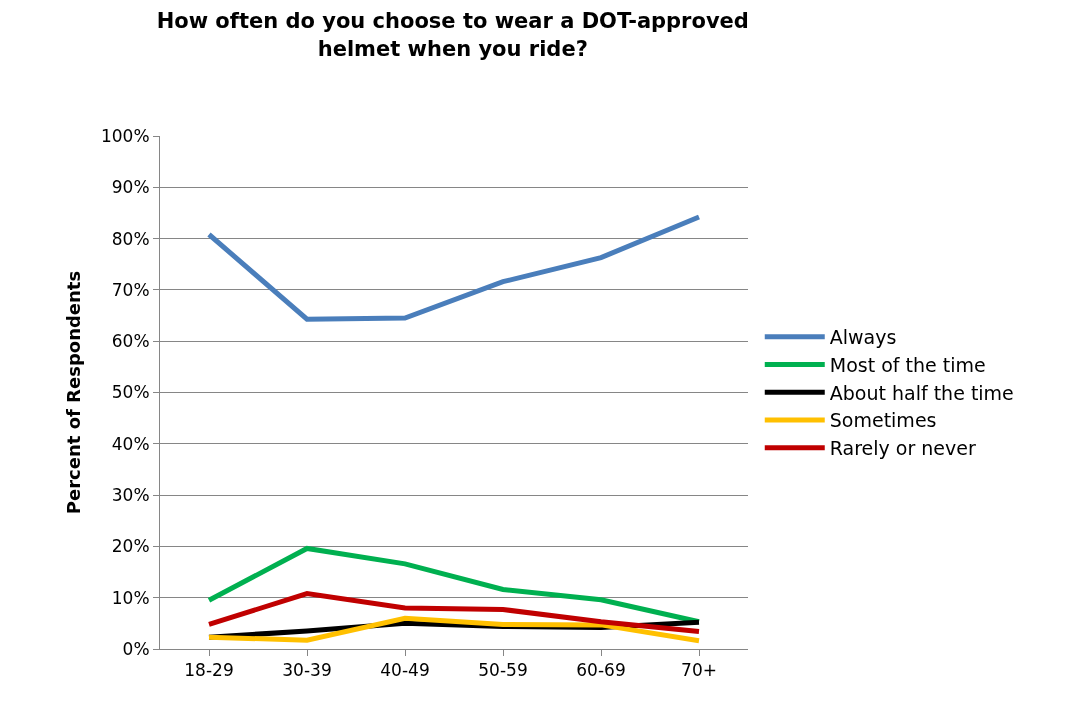 This screenshot has height=711, width=1078. Describe the element at coordinates (130, 392) in the screenshot. I see `y-tick-label: 50%` at that location.